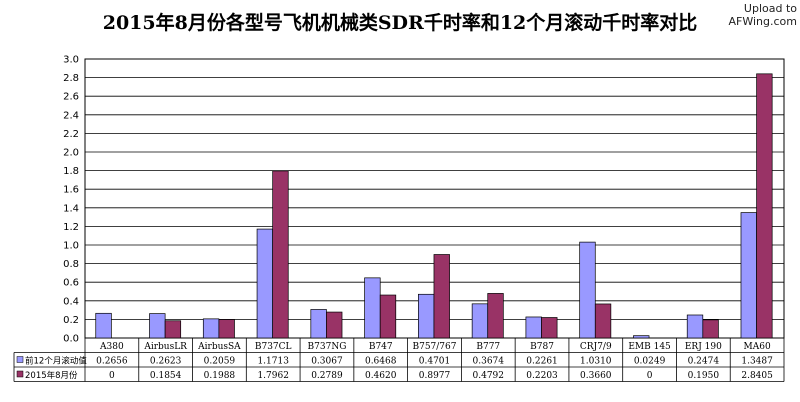  I want to click on data-label: 0.1988, so click(220, 376).